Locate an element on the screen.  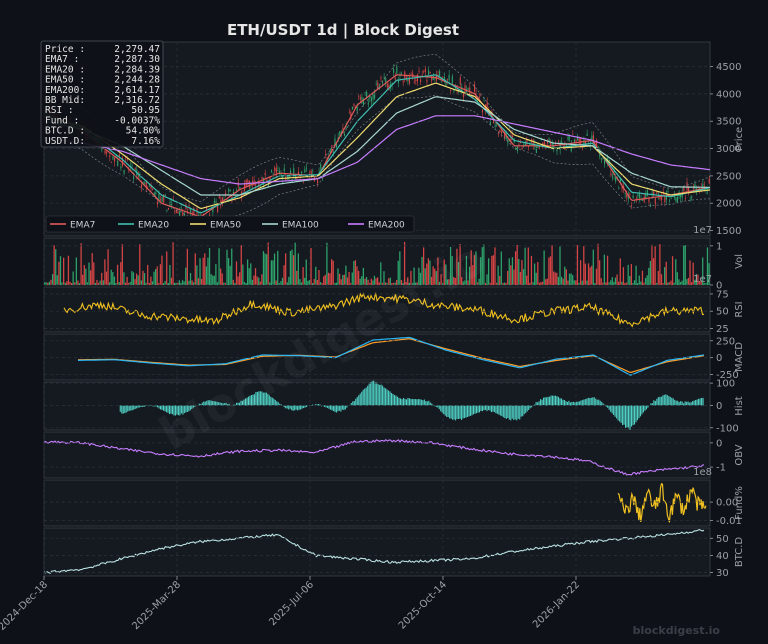
y-label-funding: Fund% is located at coordinates (739, 503).